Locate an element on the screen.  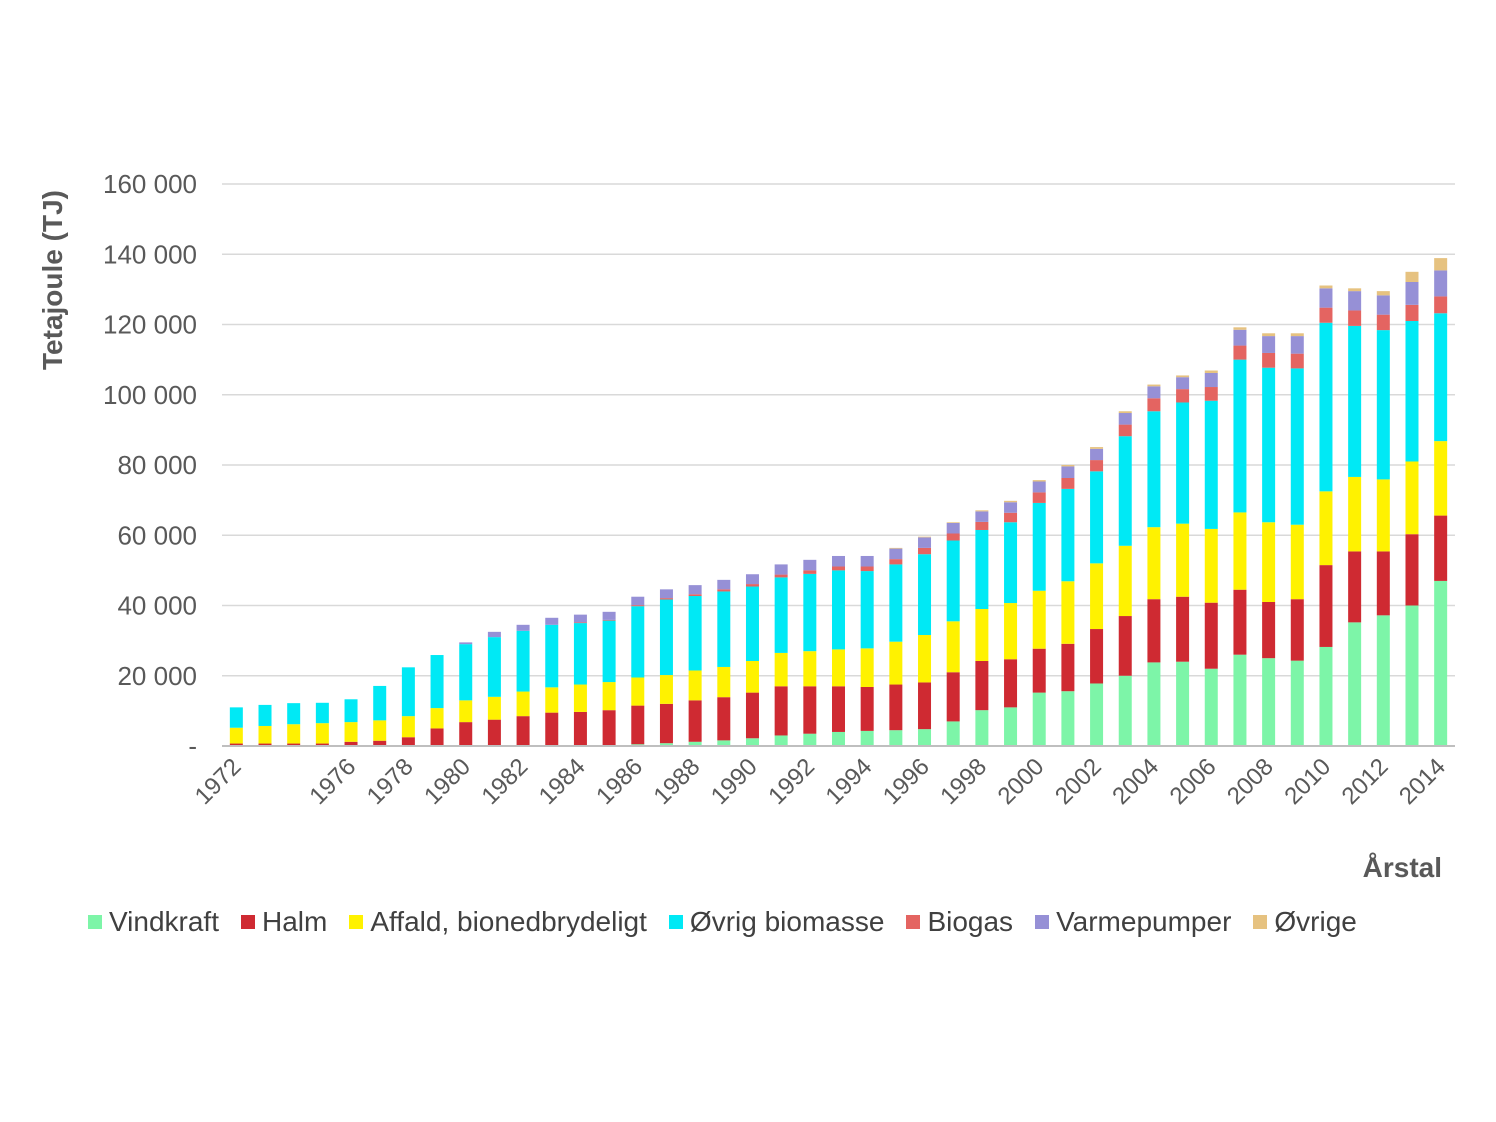
x-tick-label: 1984 is located at coordinates (562, 781).